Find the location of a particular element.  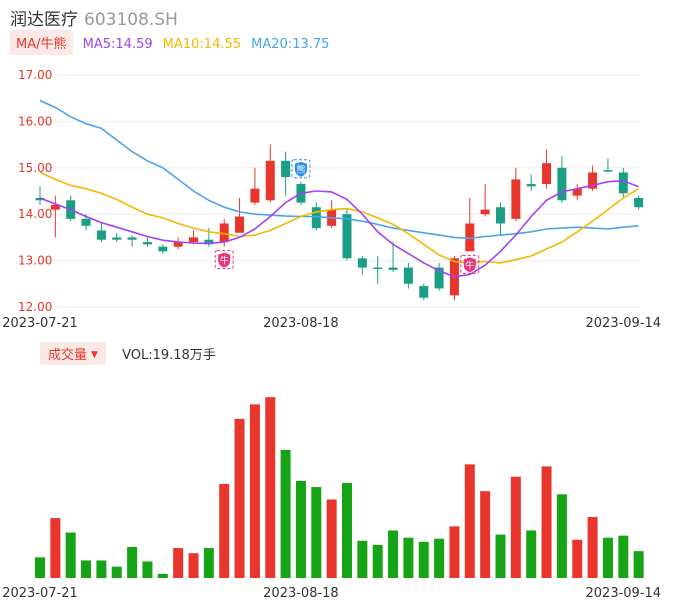

dropdown-caret-icon: ▼ is located at coordinates (94, 355).